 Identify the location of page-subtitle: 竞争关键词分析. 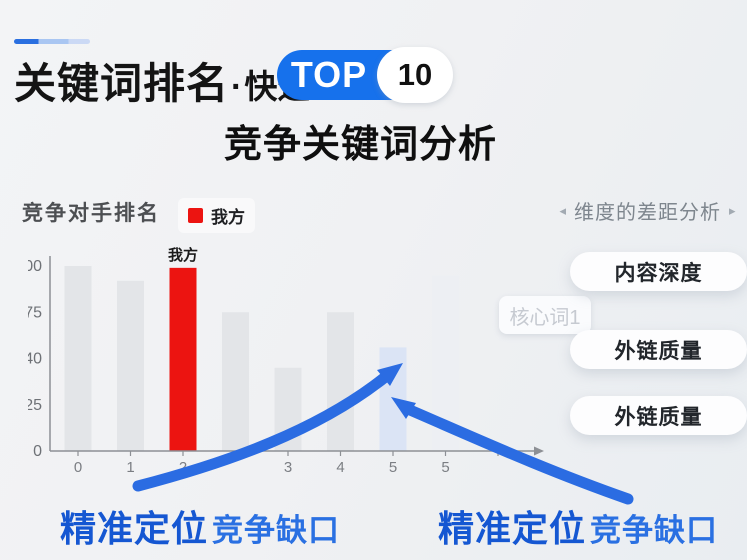
(361, 145).